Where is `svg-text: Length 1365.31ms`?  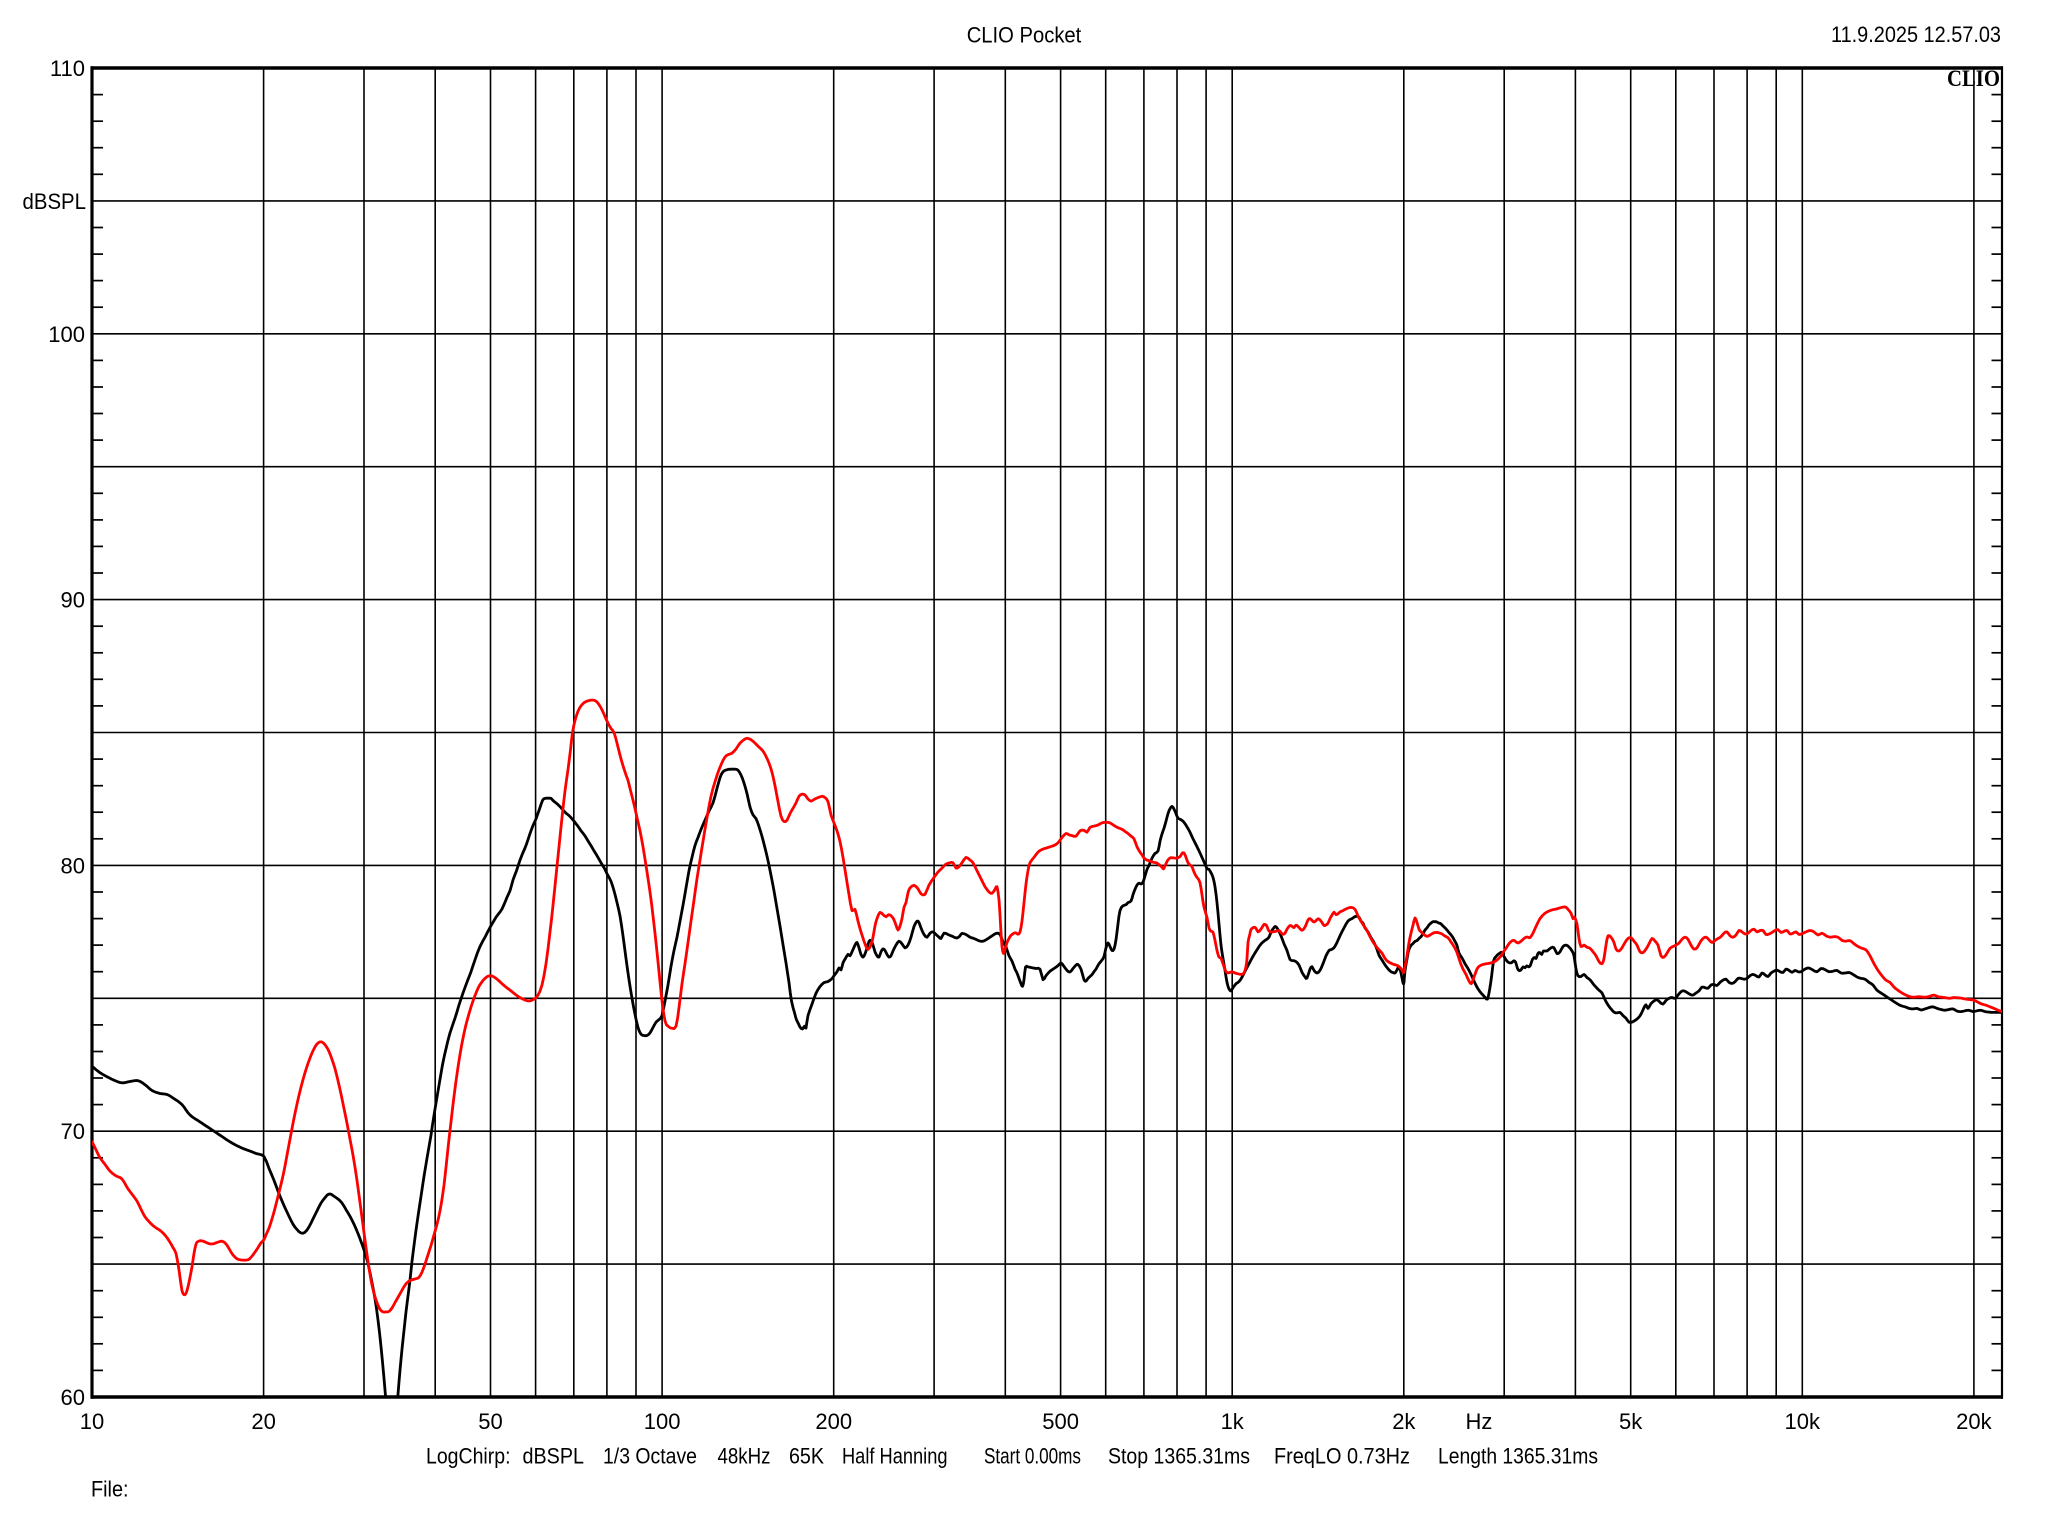 svg-text: Length 1365.31ms is located at coordinates (1518, 1456).